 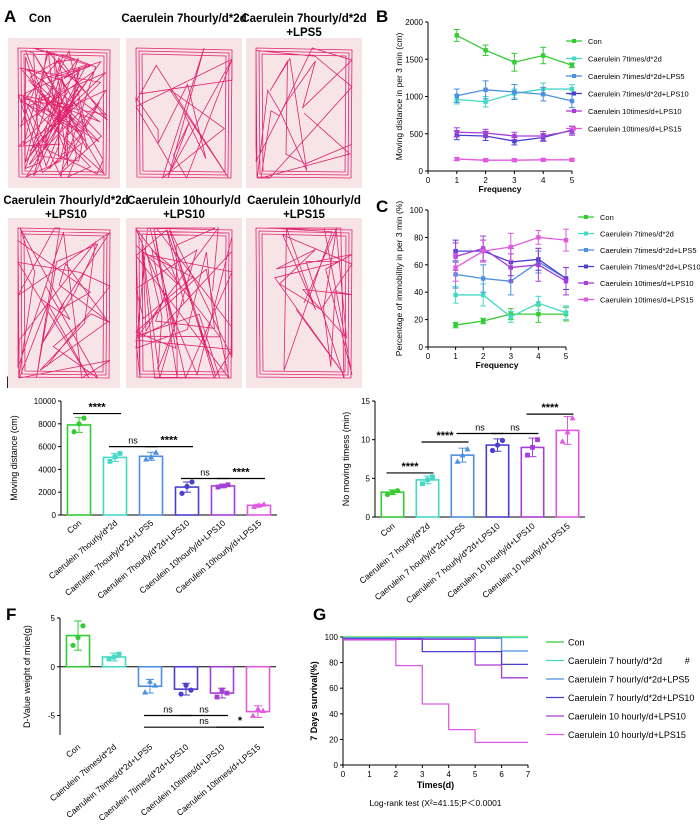 What do you see at coordinates (304, 215) in the screenshot?
I see `arena-label-line2: +LPS15` at bounding box center [304, 215].